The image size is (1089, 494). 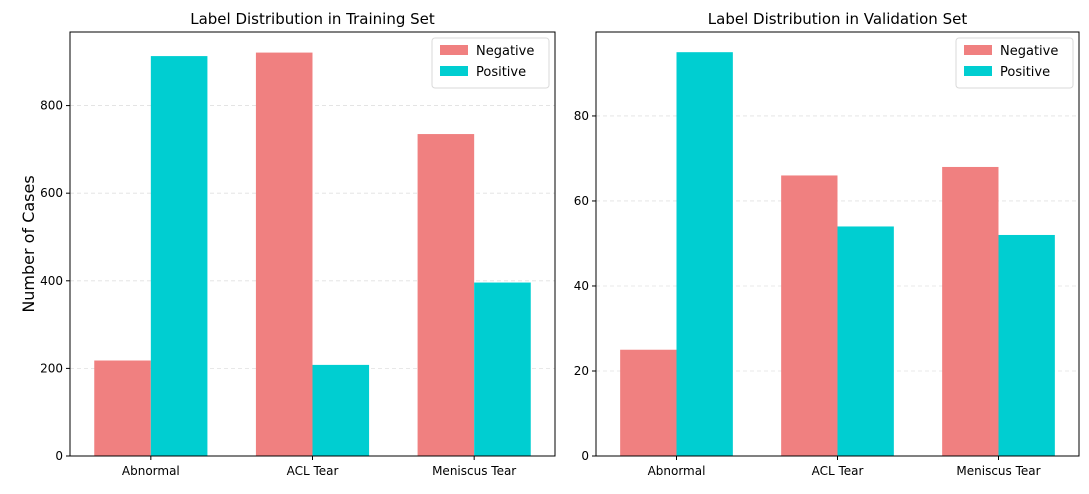 I want to click on val-xtick-label: Meniscus Tear, so click(x=998, y=471).